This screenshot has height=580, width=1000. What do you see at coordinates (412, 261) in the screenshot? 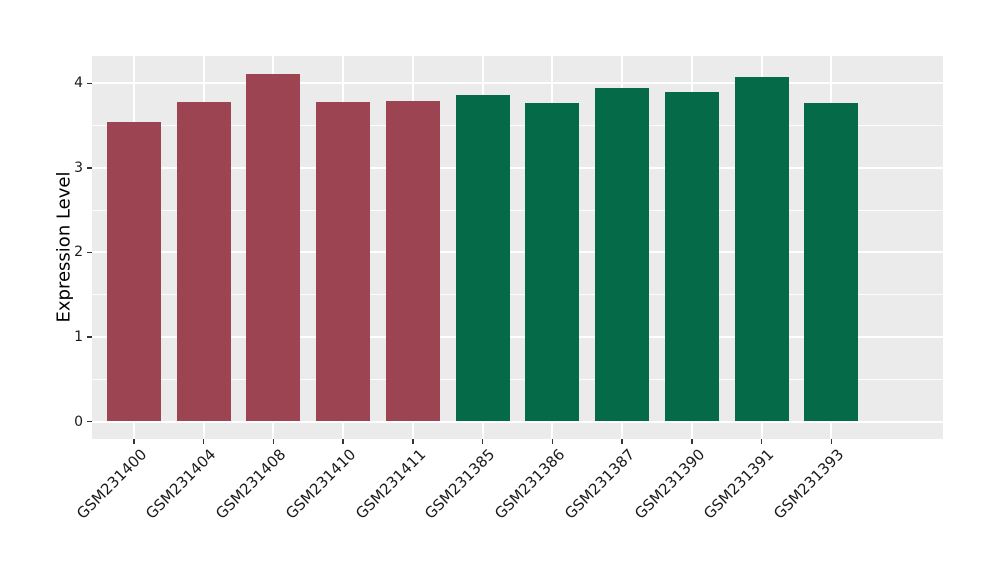
I see `bar-GSM231411` at bounding box center [412, 261].